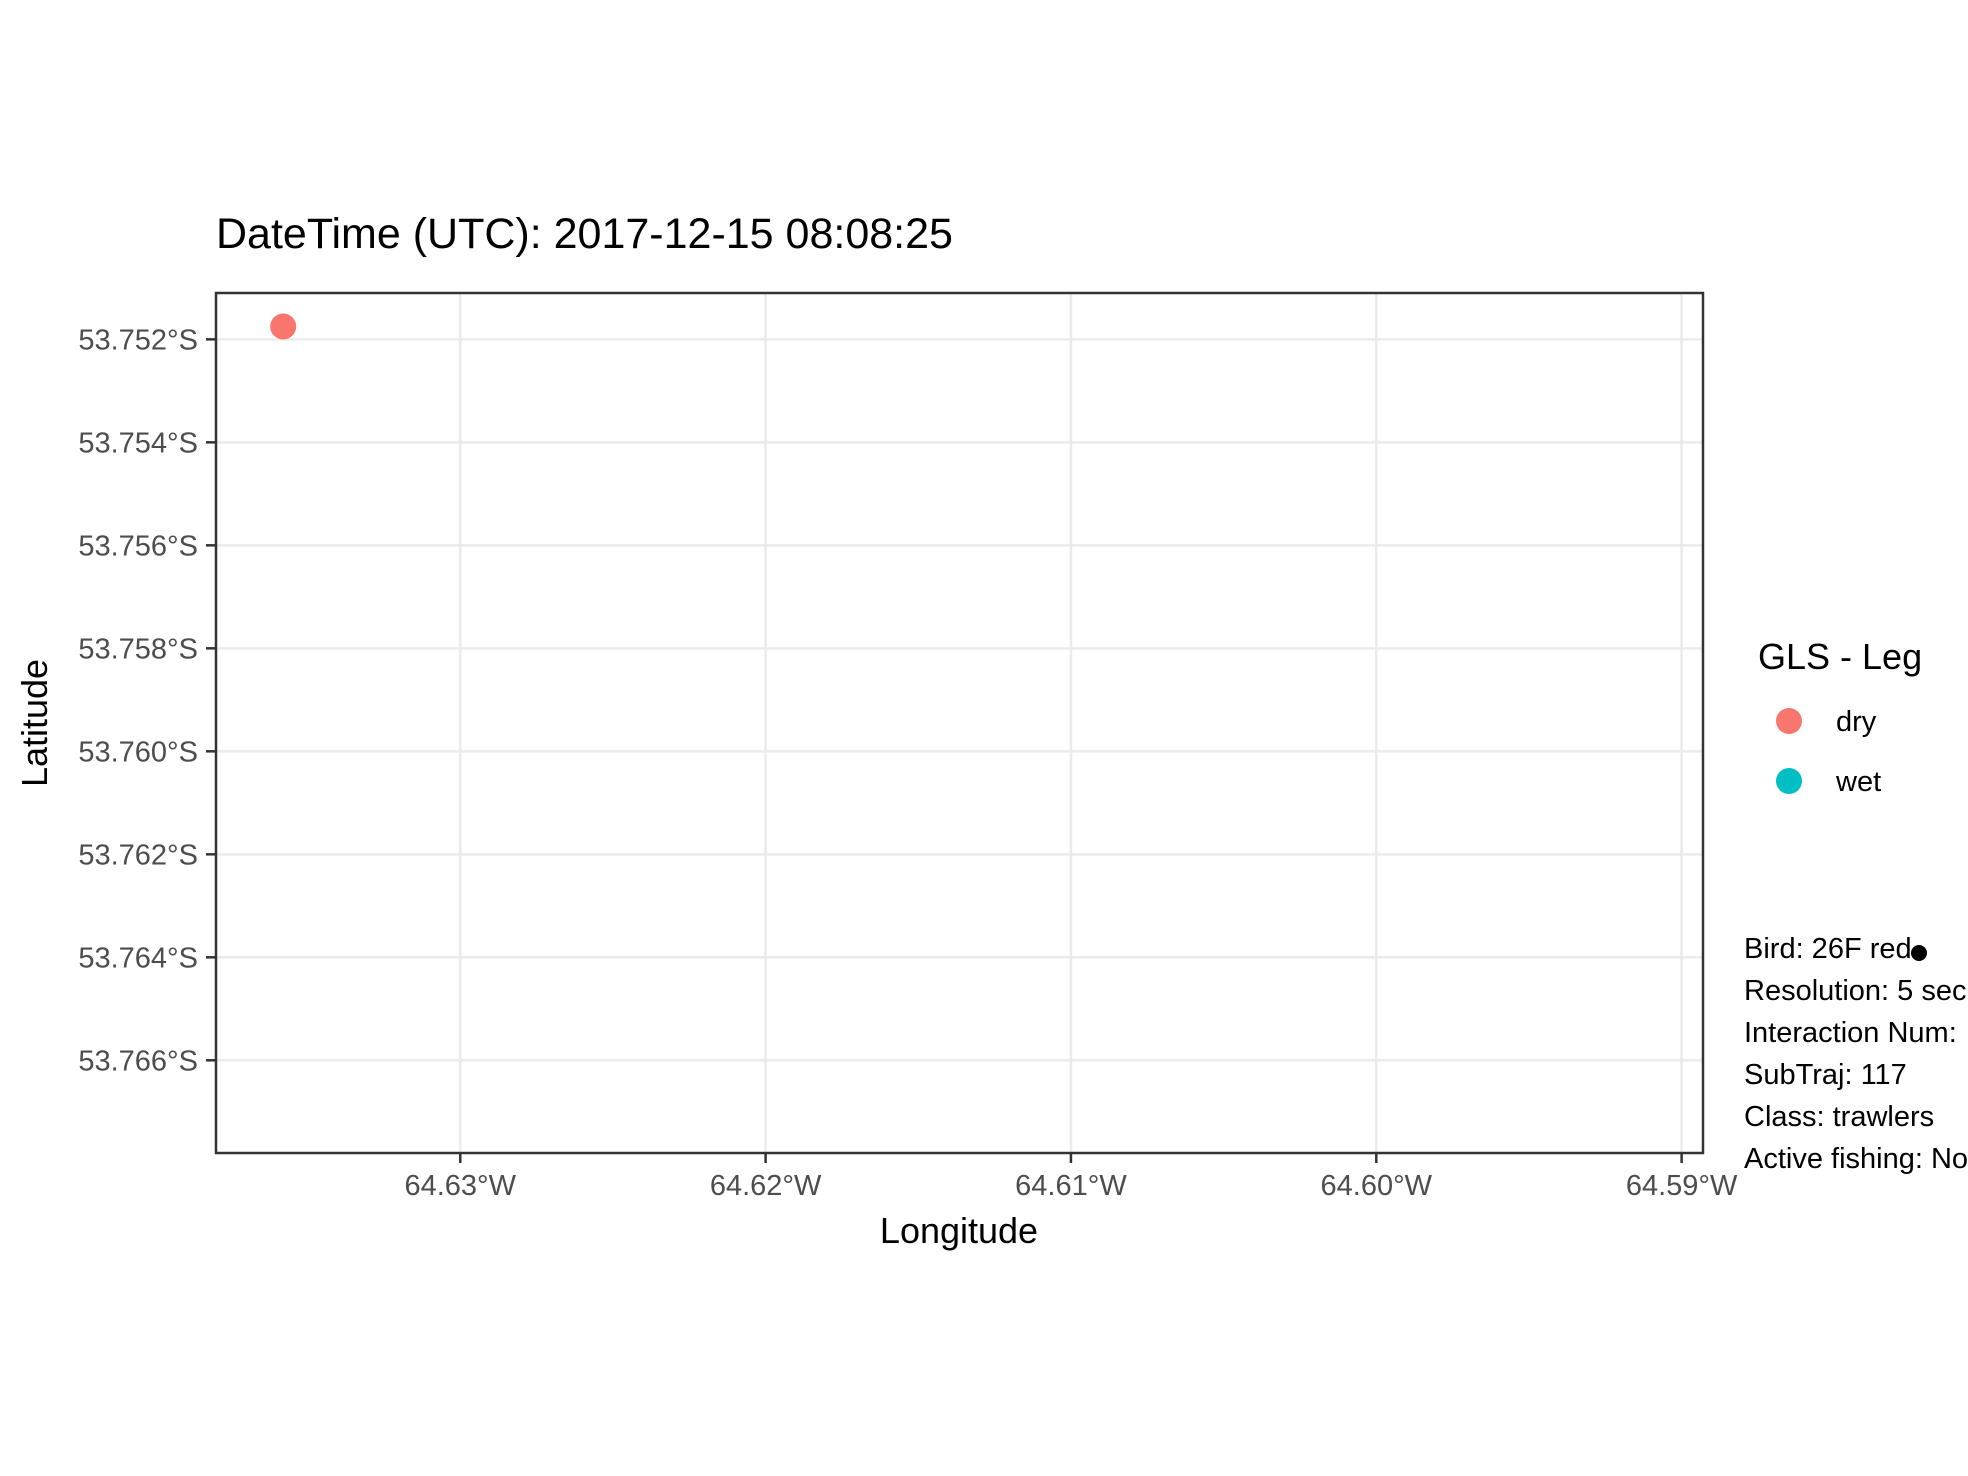  What do you see at coordinates (138, 1061) in the screenshot?
I see `y-tick-label: 53.766°S` at bounding box center [138, 1061].